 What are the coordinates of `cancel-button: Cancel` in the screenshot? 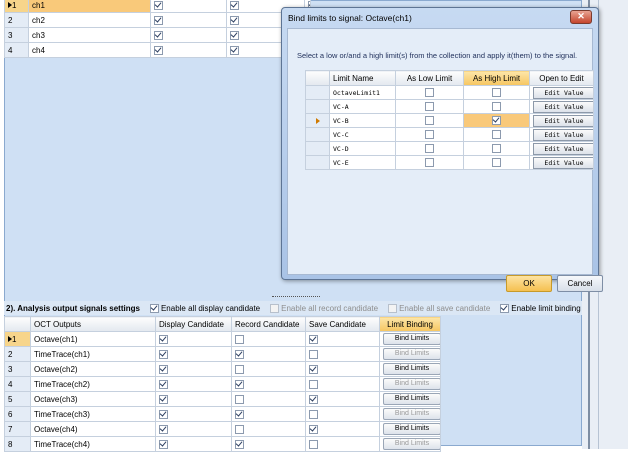 It's located at (580, 283).